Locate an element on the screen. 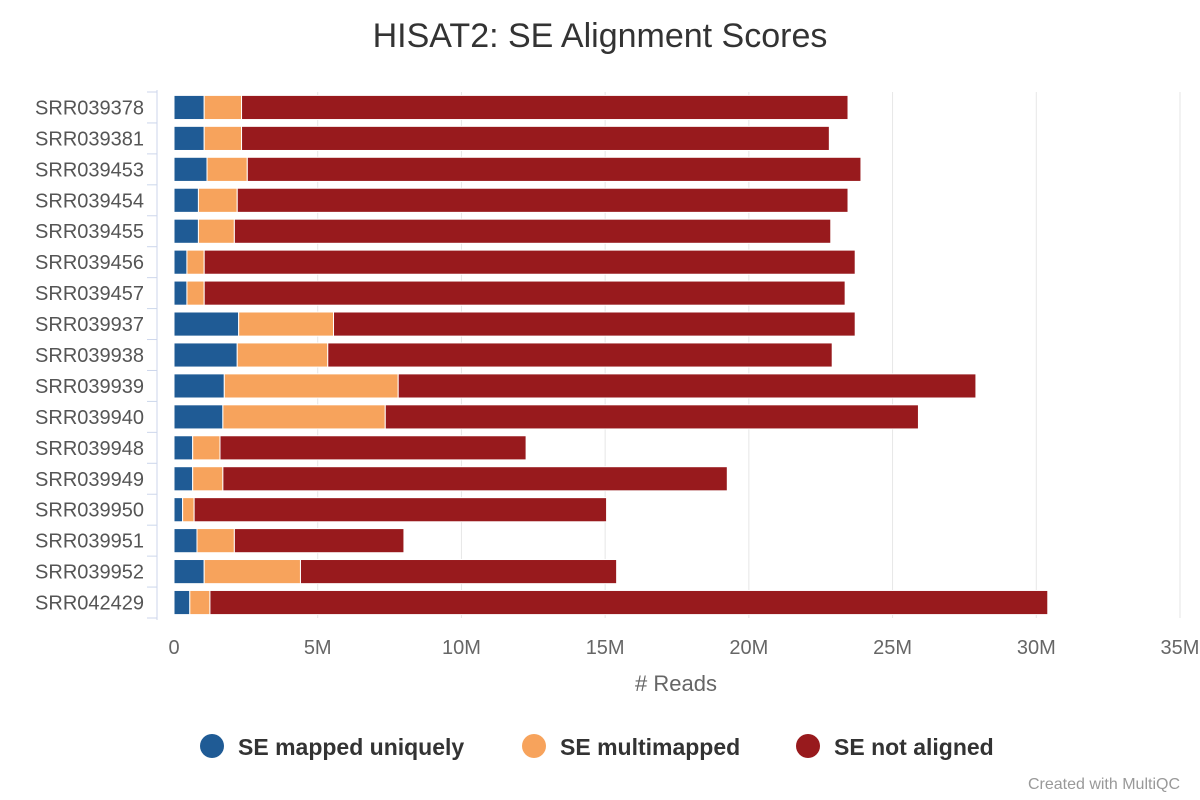 The image size is (1200, 800). legend-label: SE multimapped is located at coordinates (650, 747).